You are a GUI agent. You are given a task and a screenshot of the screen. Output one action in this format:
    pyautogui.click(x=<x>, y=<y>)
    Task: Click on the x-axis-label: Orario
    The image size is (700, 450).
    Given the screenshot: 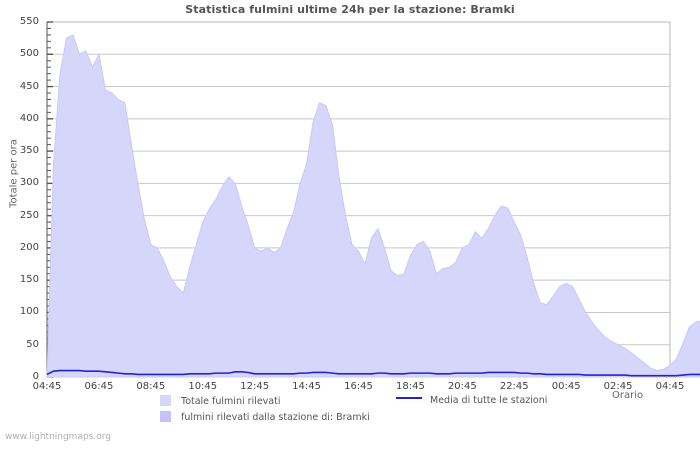 What is the action you would take?
    pyautogui.click(x=628, y=395)
    